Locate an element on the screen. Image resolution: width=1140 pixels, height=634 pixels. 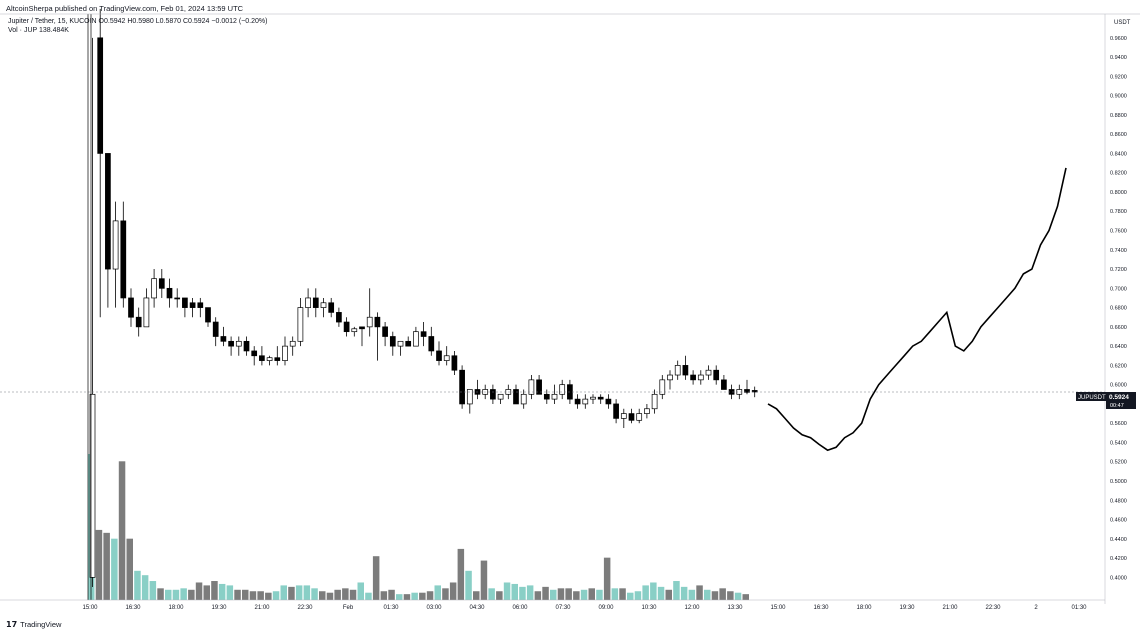
x-tick-label: 22:30 is located at coordinates (993, 608).